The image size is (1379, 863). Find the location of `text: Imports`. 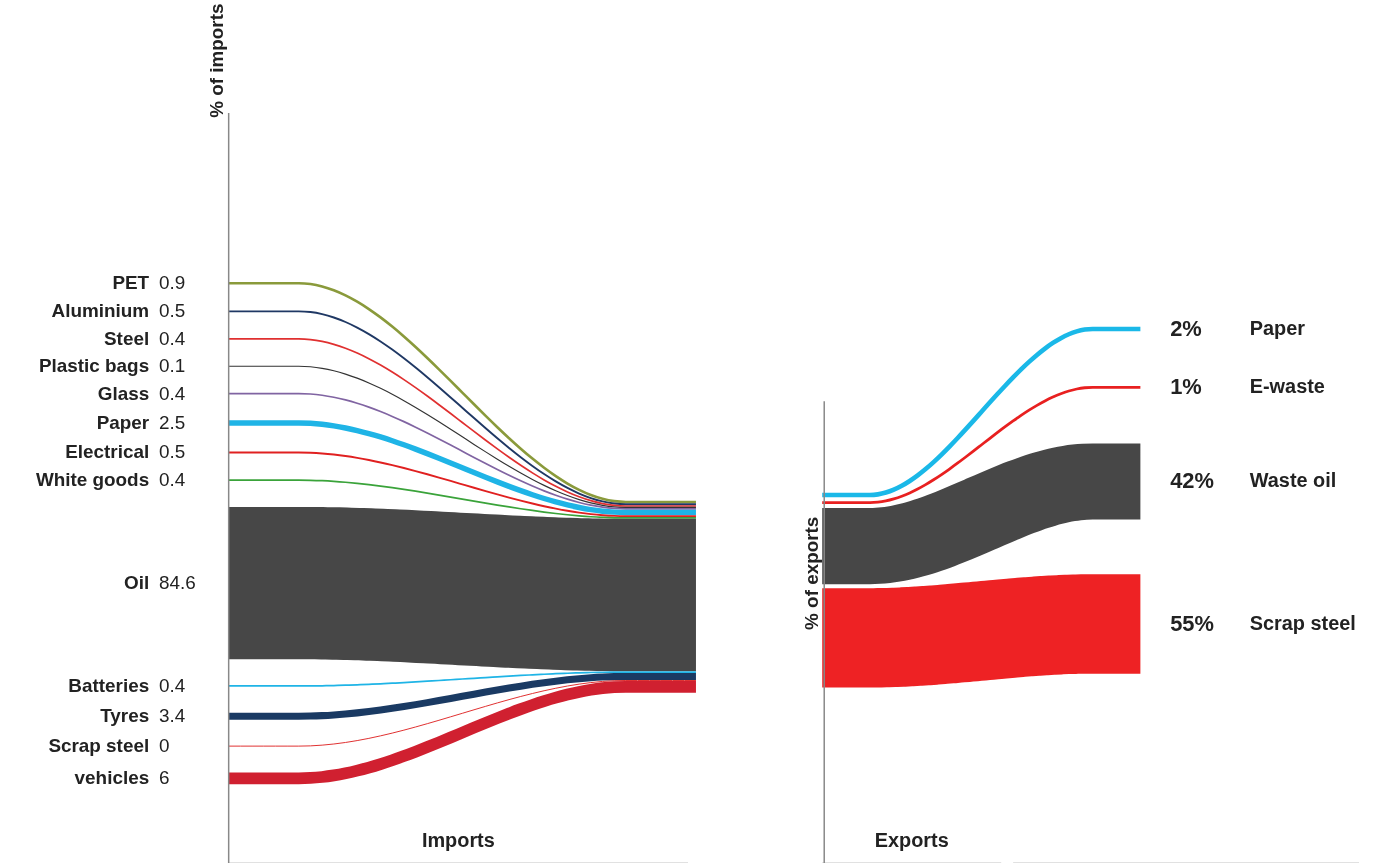

text: Imports is located at coordinates (458, 839).